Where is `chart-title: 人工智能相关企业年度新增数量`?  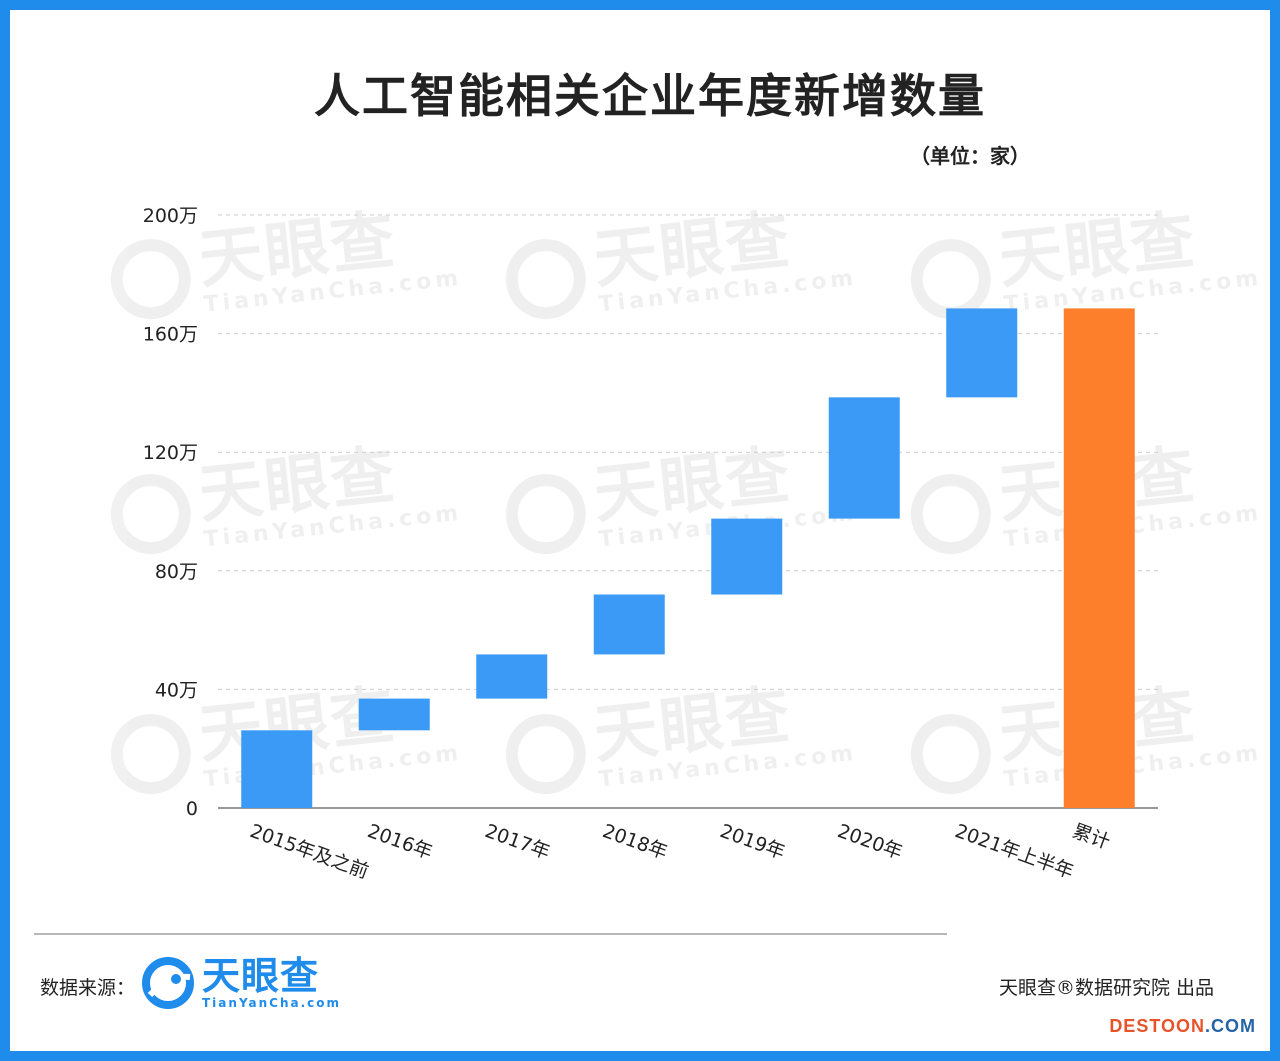
chart-title: 人工智能相关企业年度新增数量 is located at coordinates (650, 96).